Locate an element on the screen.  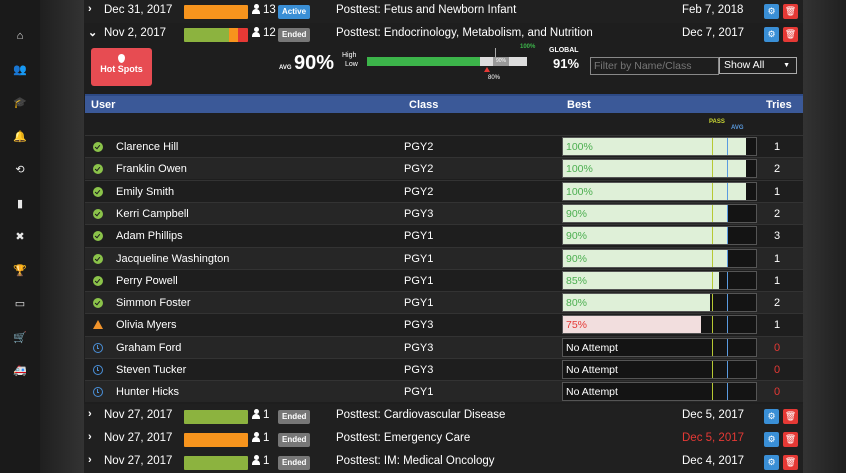
range-min-marker is located at coordinates (487, 69).